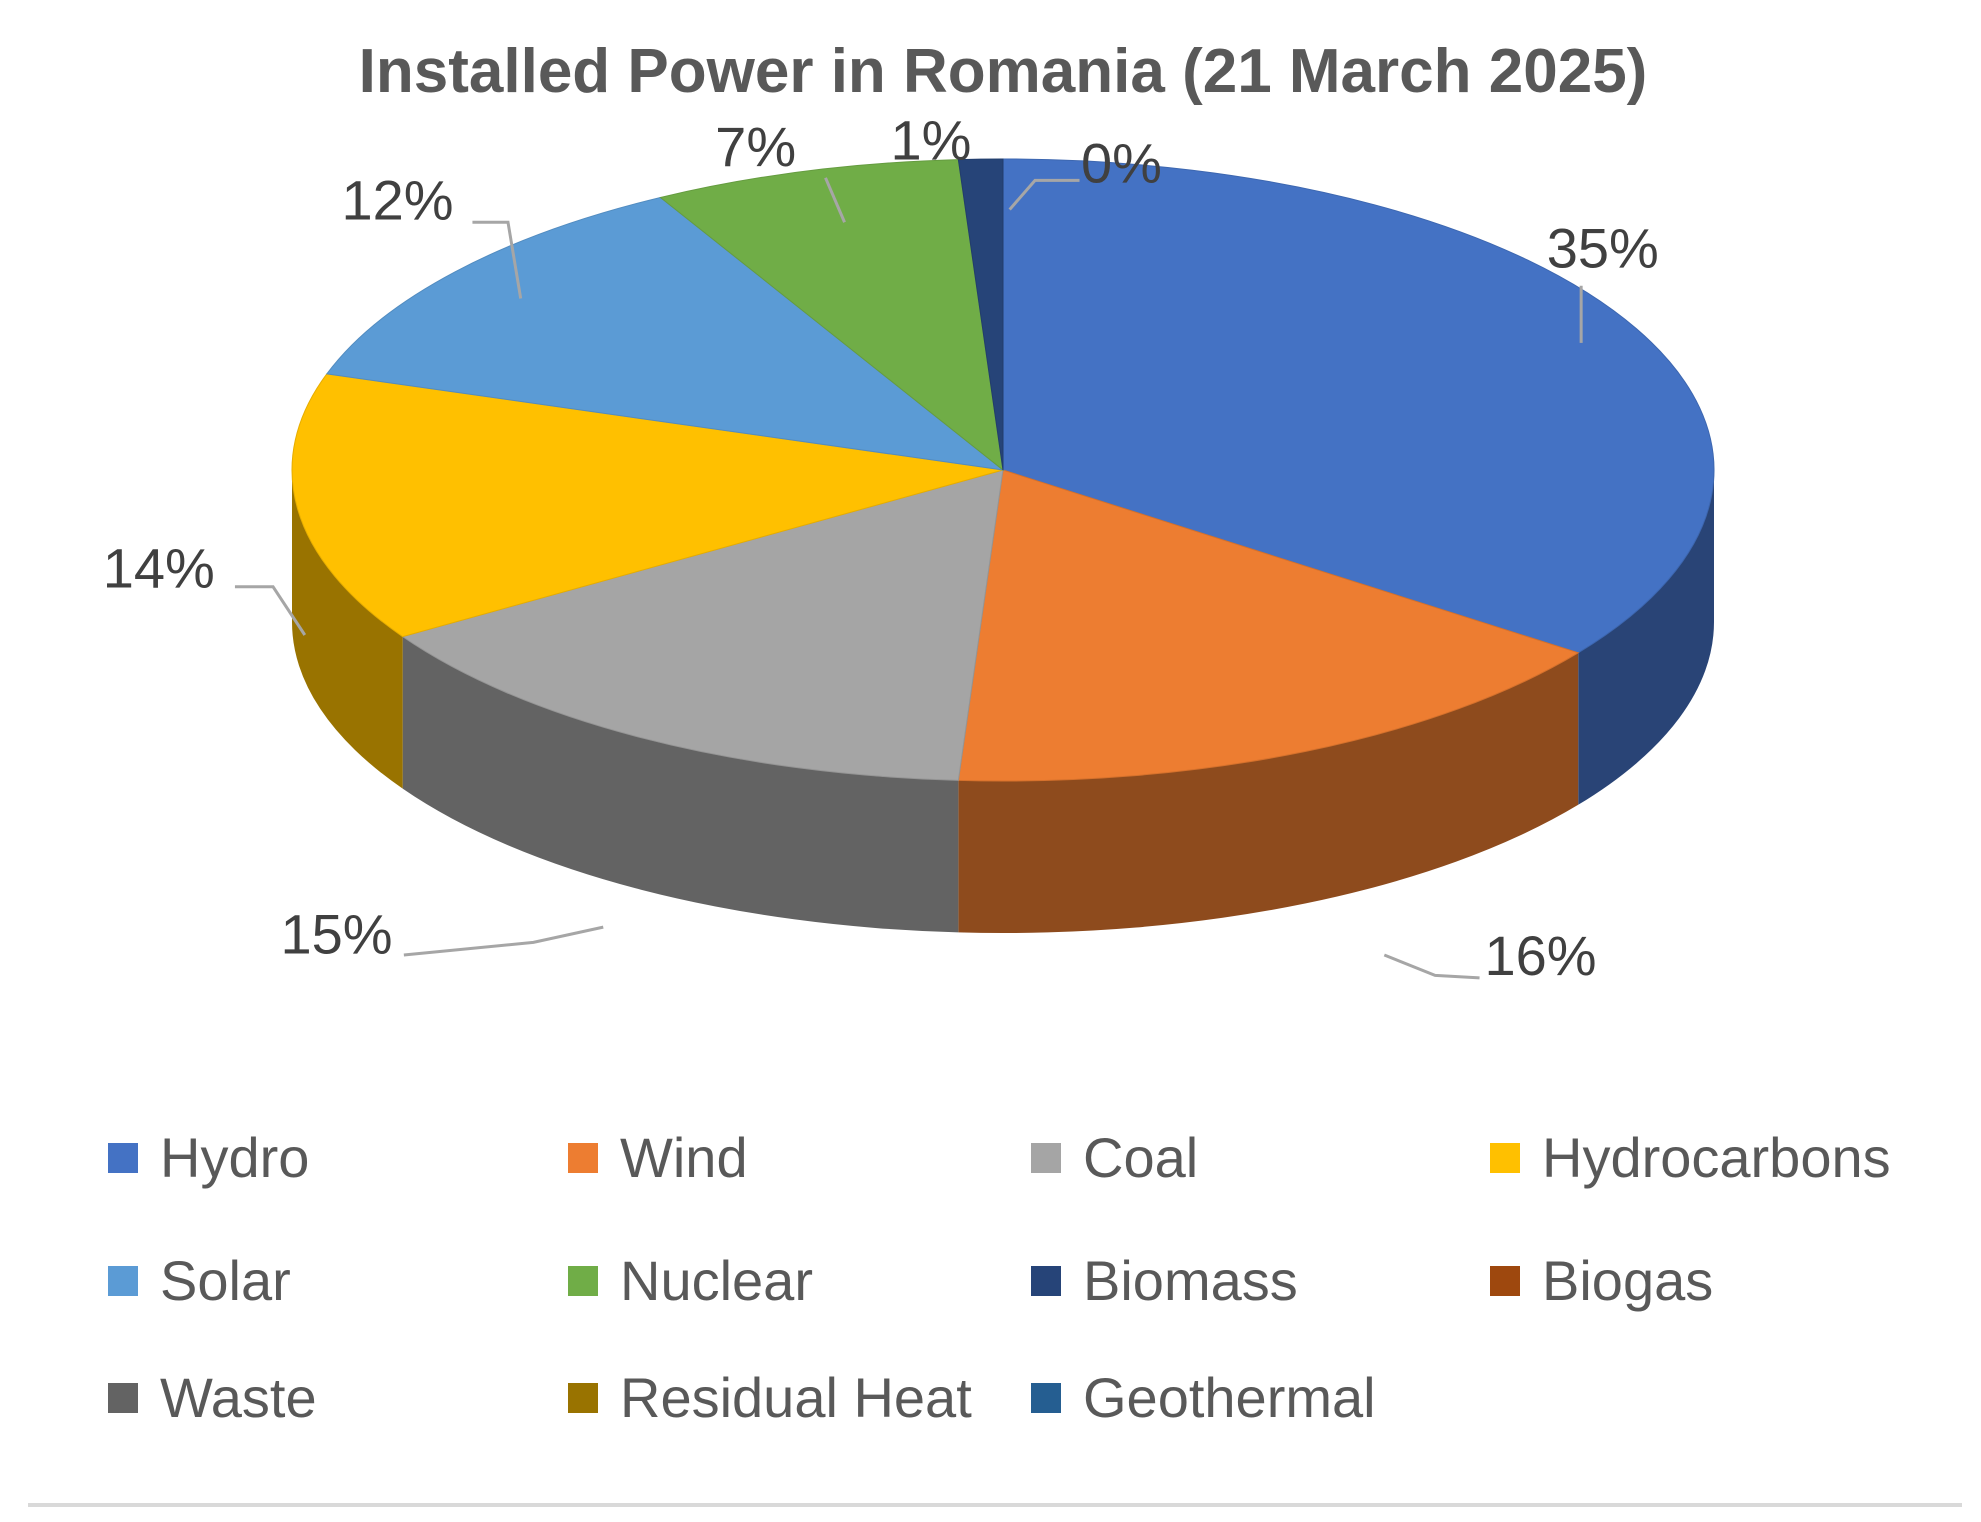 This screenshot has width=1981, height=1522. What do you see at coordinates (1646, 637) in the screenshot?
I see `pie-side-hydro` at bounding box center [1646, 637].